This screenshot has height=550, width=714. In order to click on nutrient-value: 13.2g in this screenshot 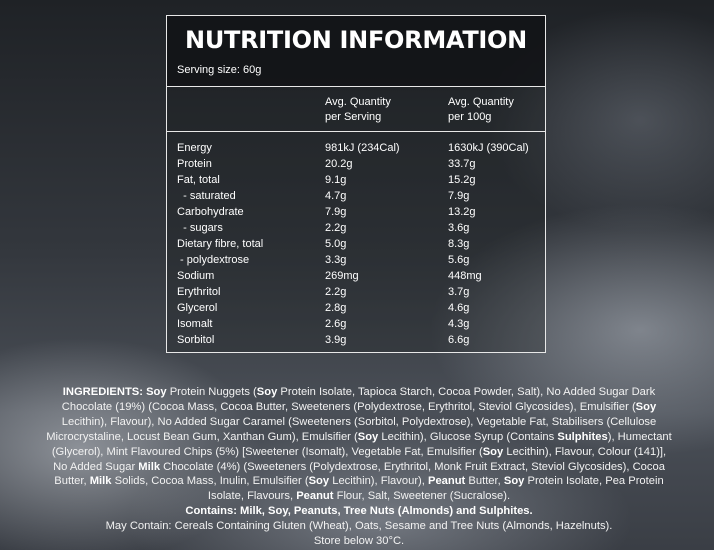, I will do `click(462, 212)`.